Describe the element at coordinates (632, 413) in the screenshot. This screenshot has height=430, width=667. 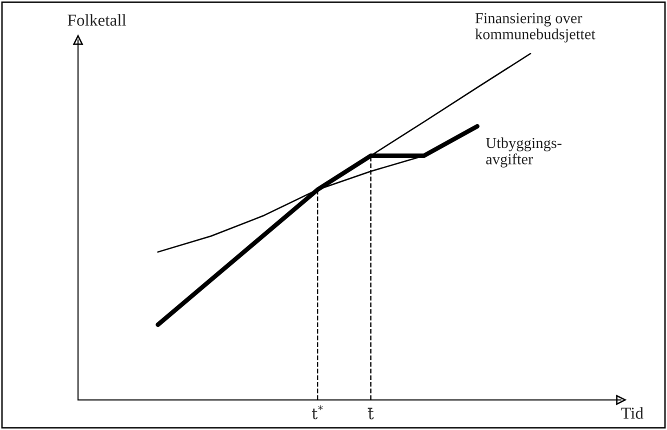
I see `x-axis-title: Tid` at that location.